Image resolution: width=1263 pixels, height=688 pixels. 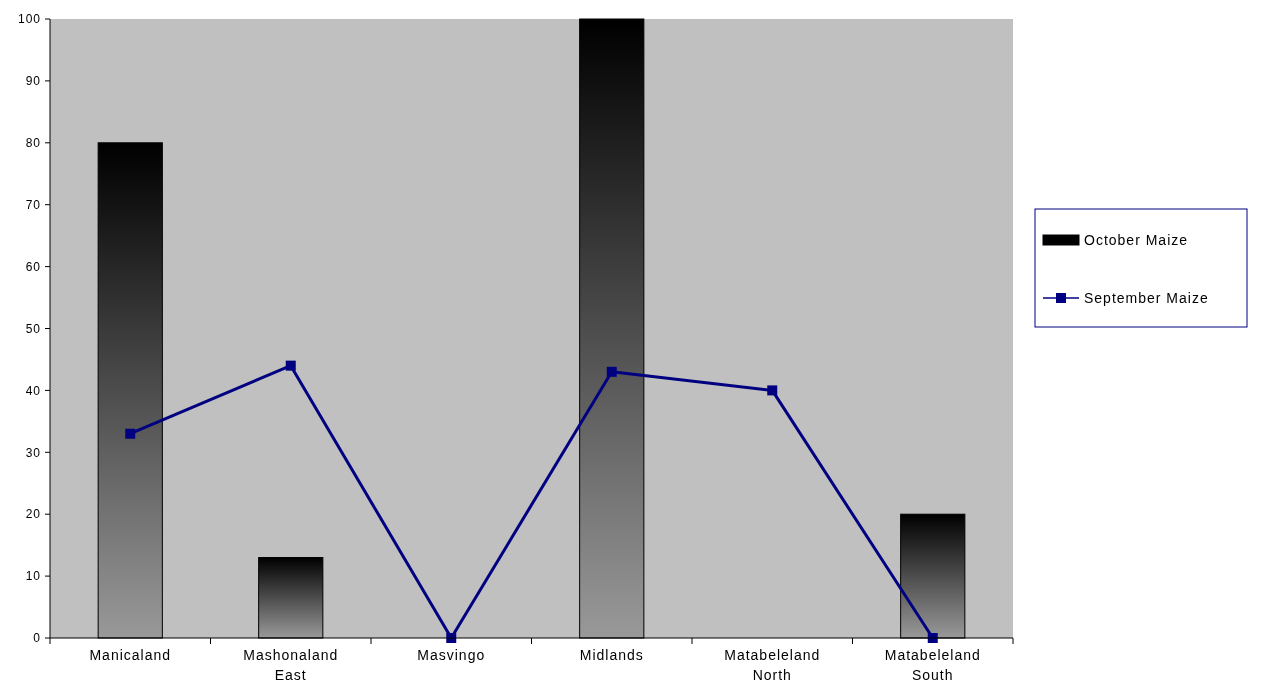 I want to click on x-tick-label: Matabeleland North, so click(x=772, y=665).